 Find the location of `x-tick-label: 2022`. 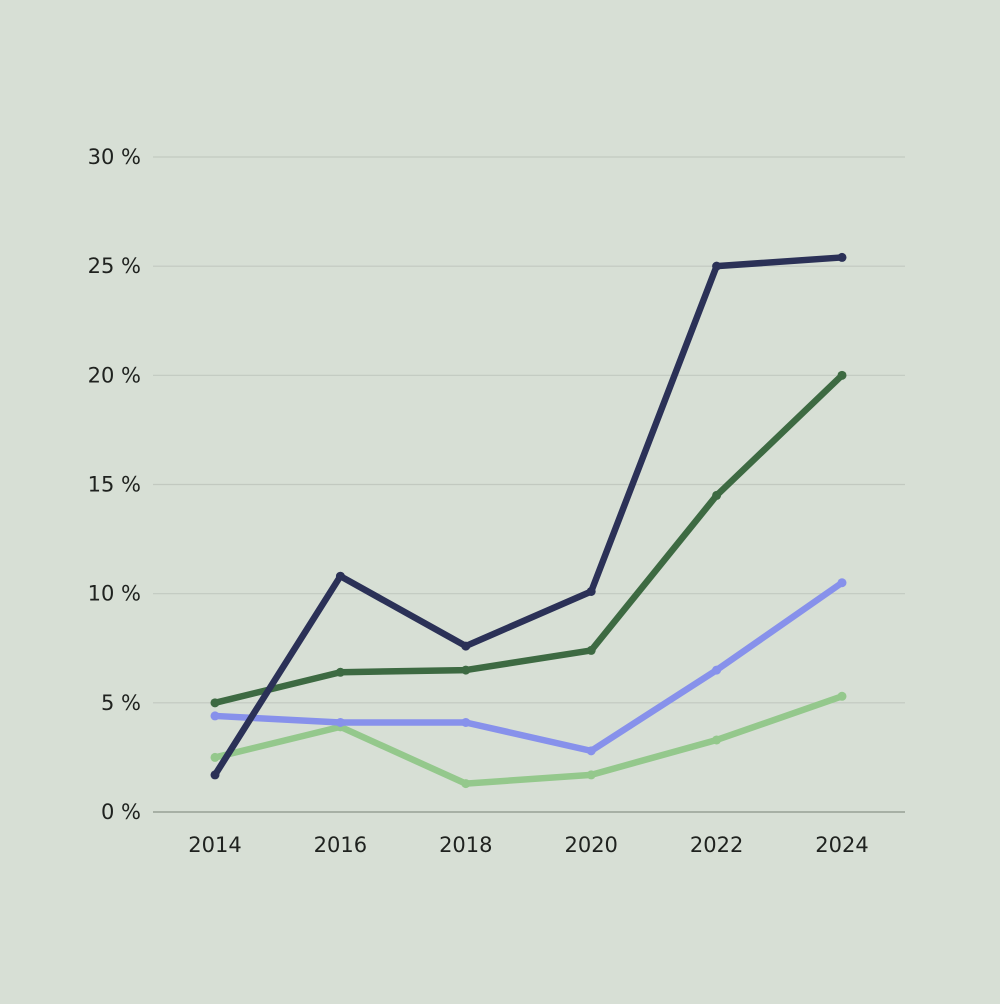

x-tick-label: 2022 is located at coordinates (716, 845).